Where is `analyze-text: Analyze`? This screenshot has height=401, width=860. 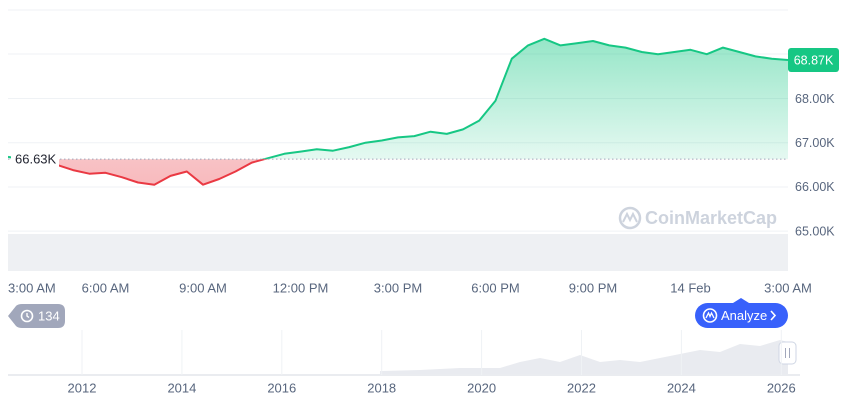
analyze-text: Analyze is located at coordinates (744, 315).